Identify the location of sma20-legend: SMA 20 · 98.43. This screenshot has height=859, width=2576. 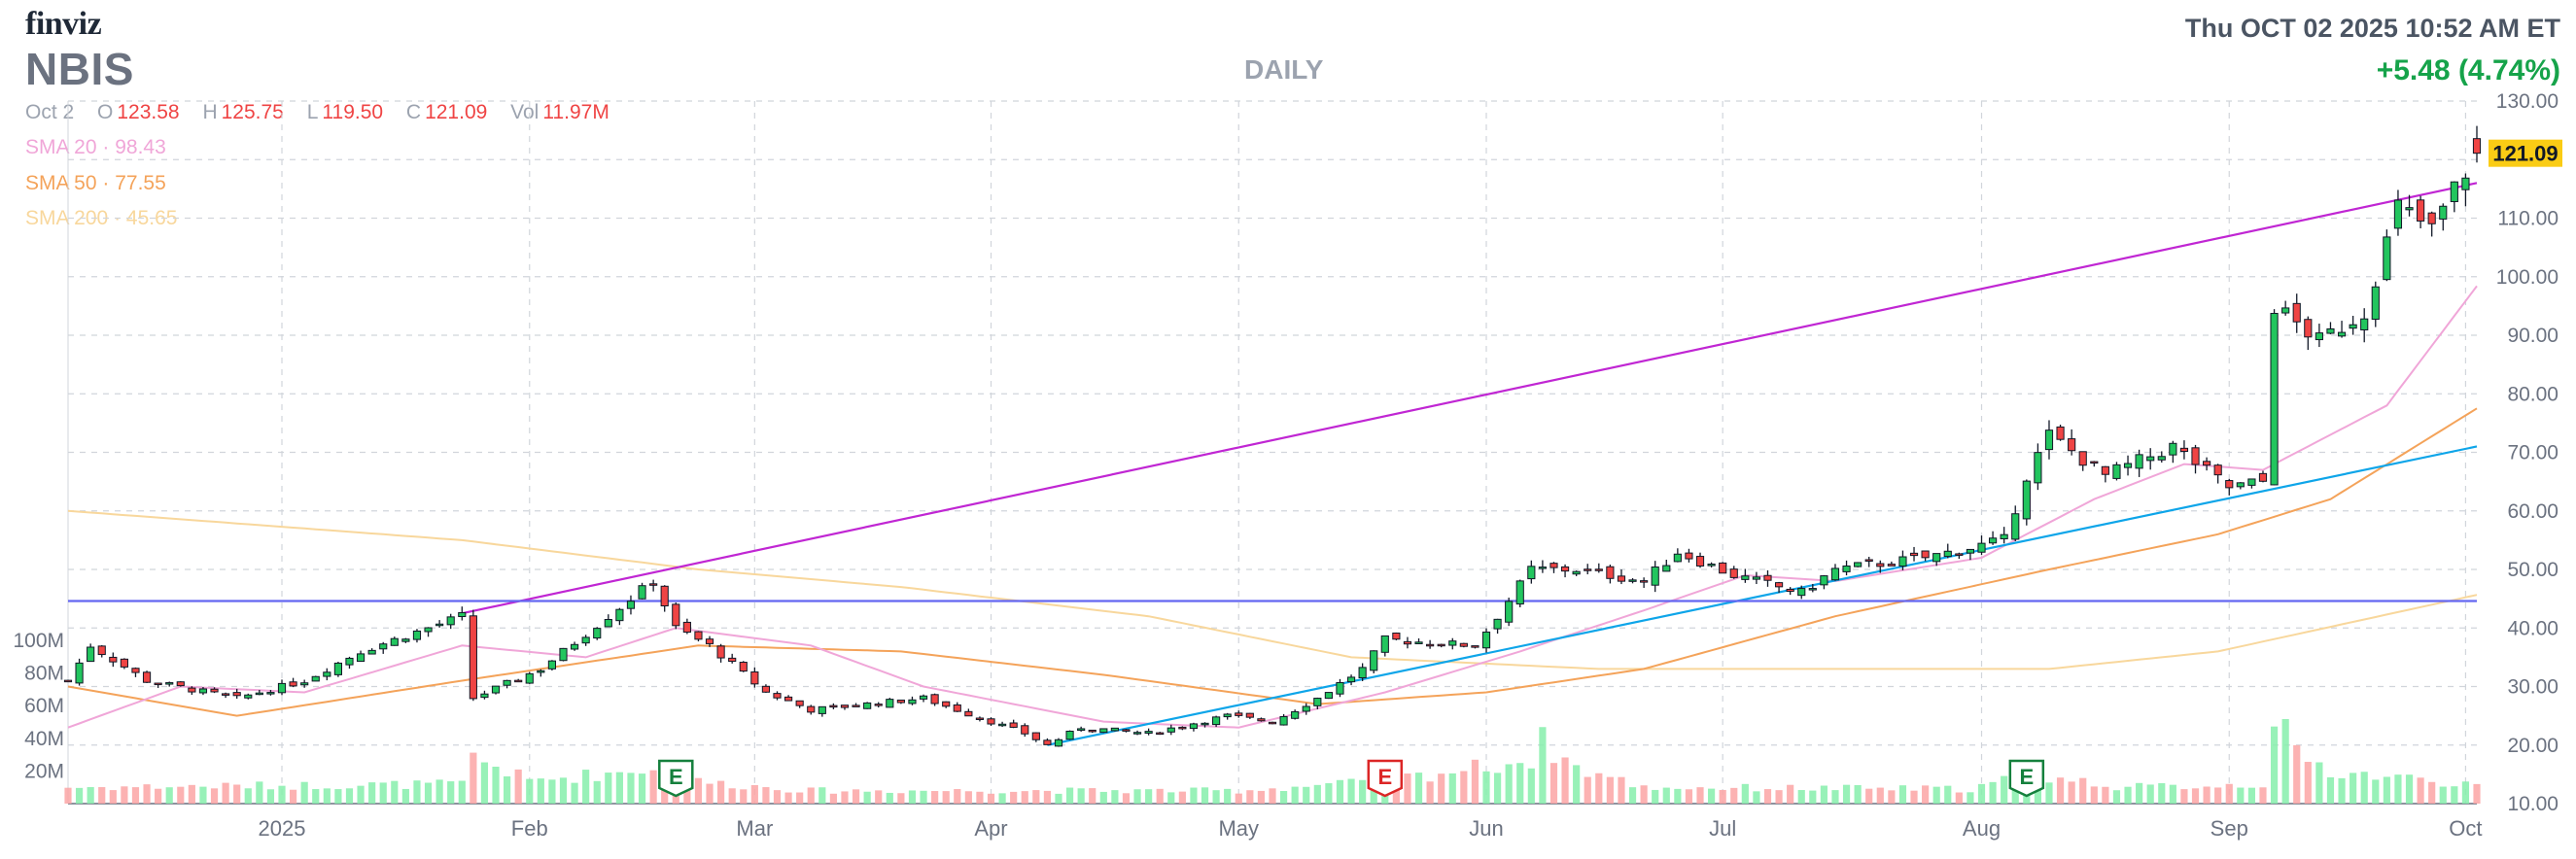
(95, 147).